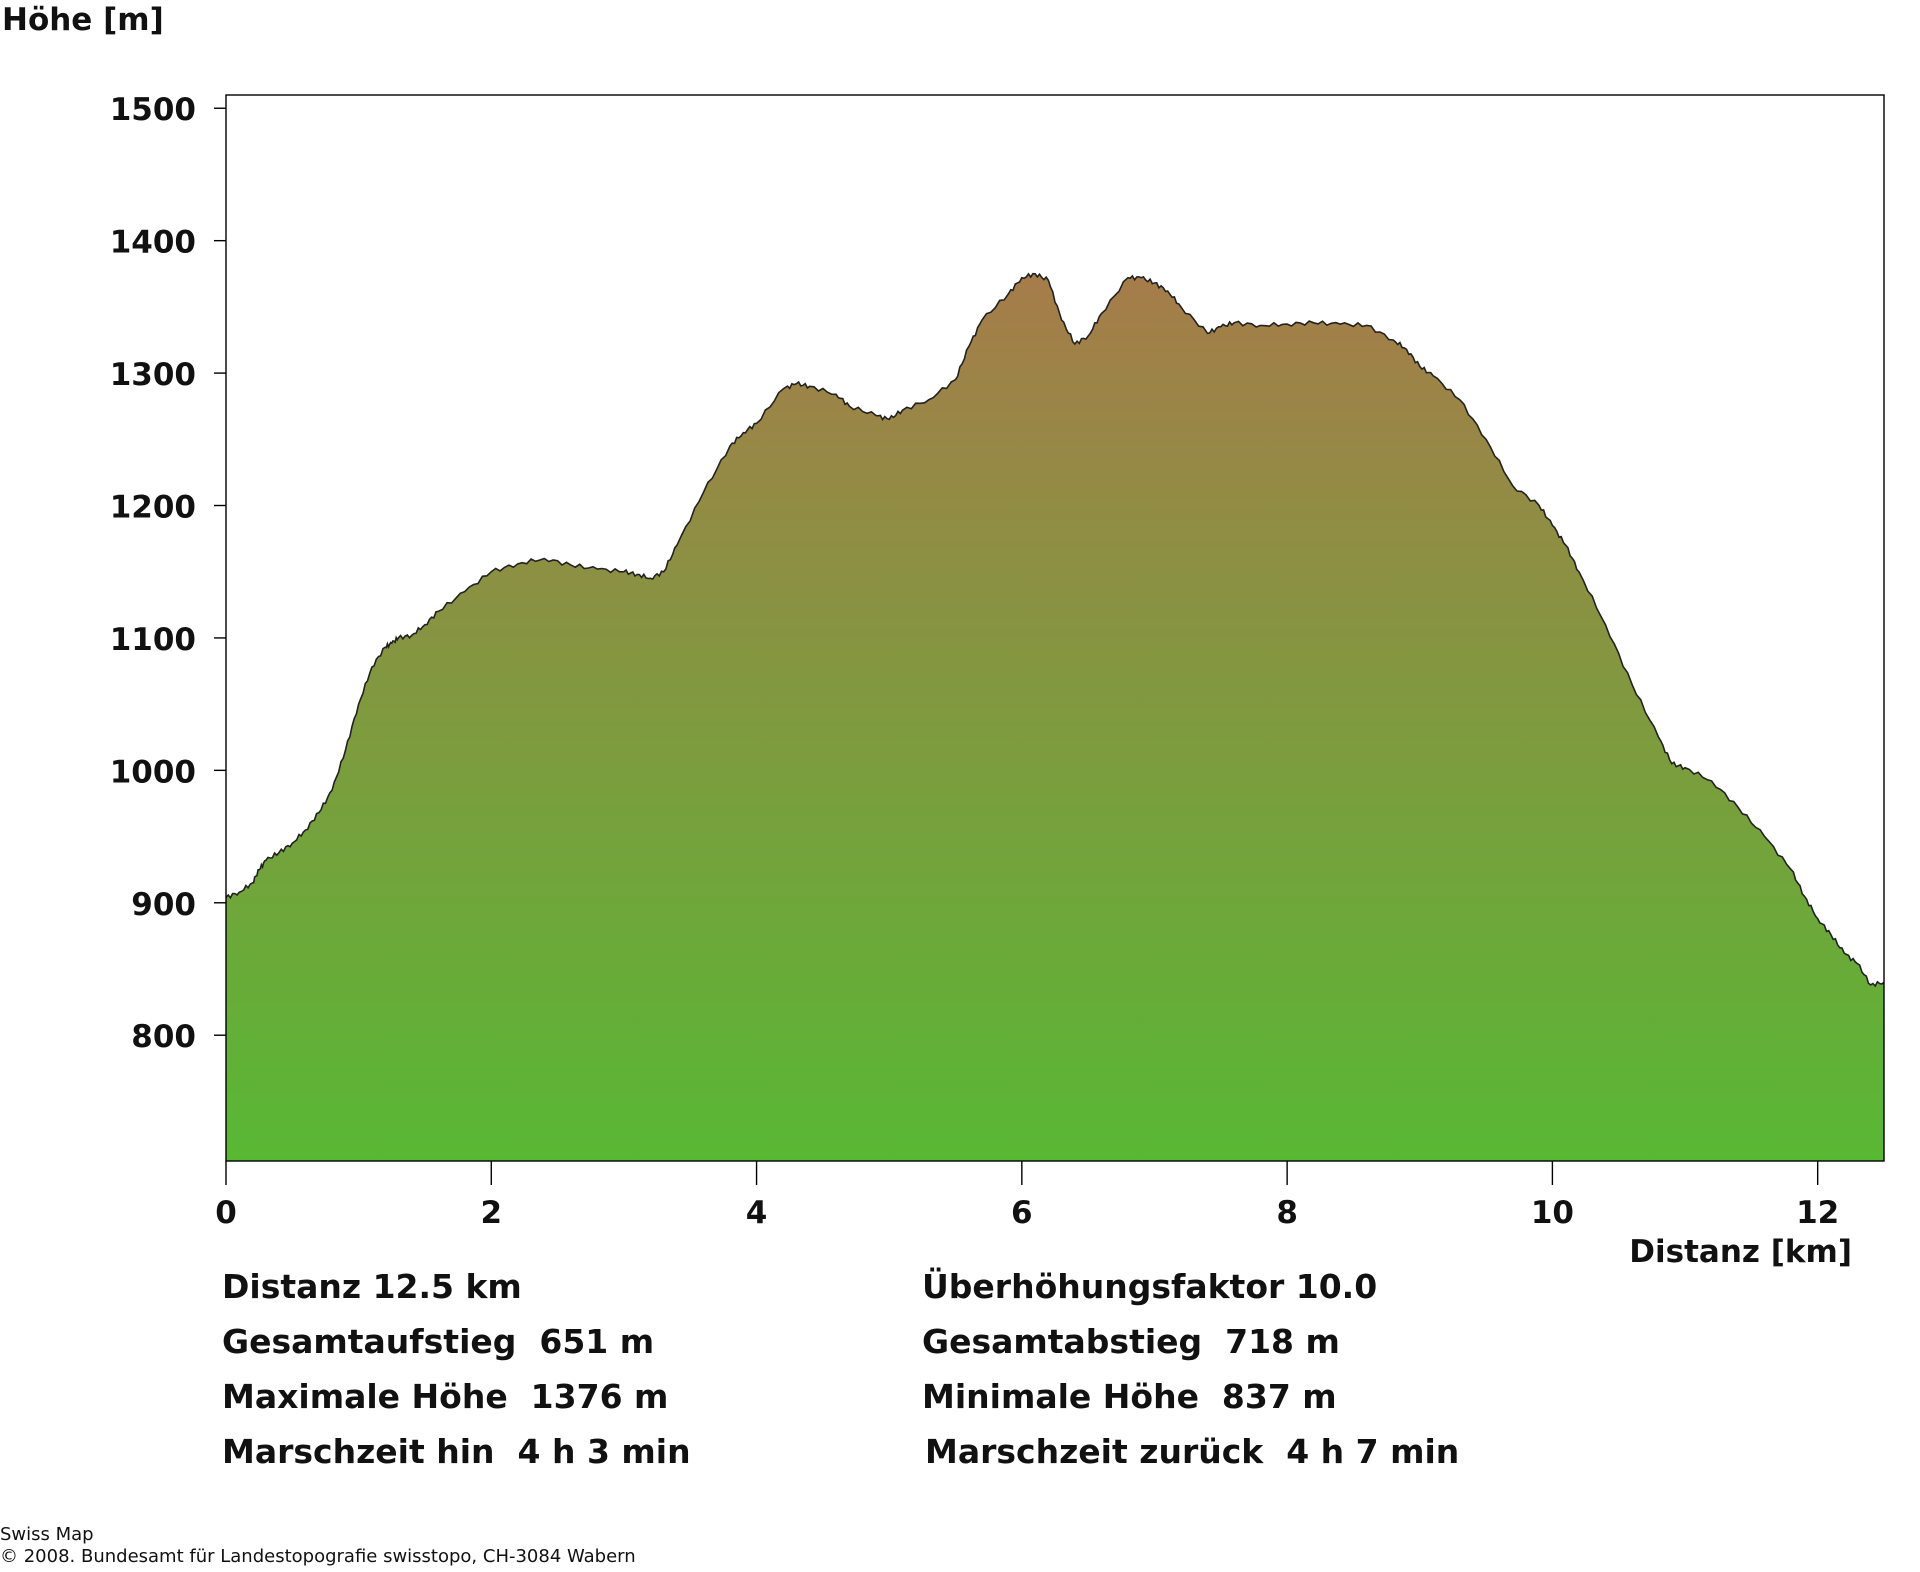  I want to click on y-tick-label: 1300, so click(153, 375).